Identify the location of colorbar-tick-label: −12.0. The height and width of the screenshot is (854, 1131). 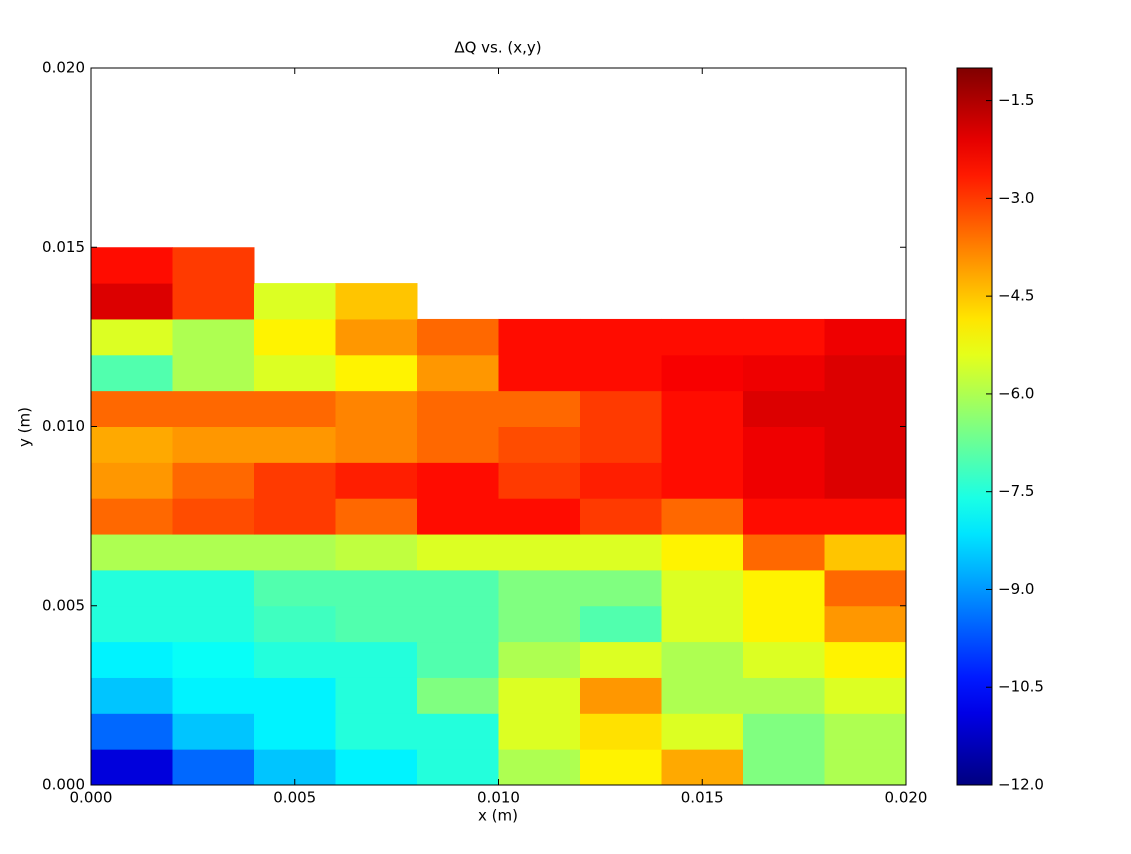
(1021, 785).